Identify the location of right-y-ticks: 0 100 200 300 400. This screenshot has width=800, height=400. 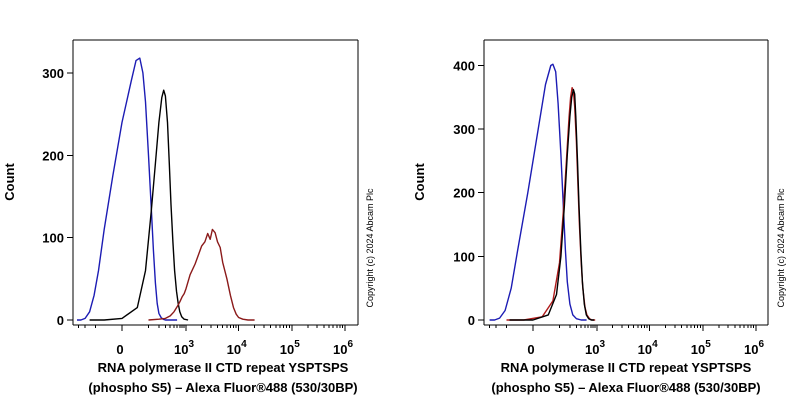
(468, 193).